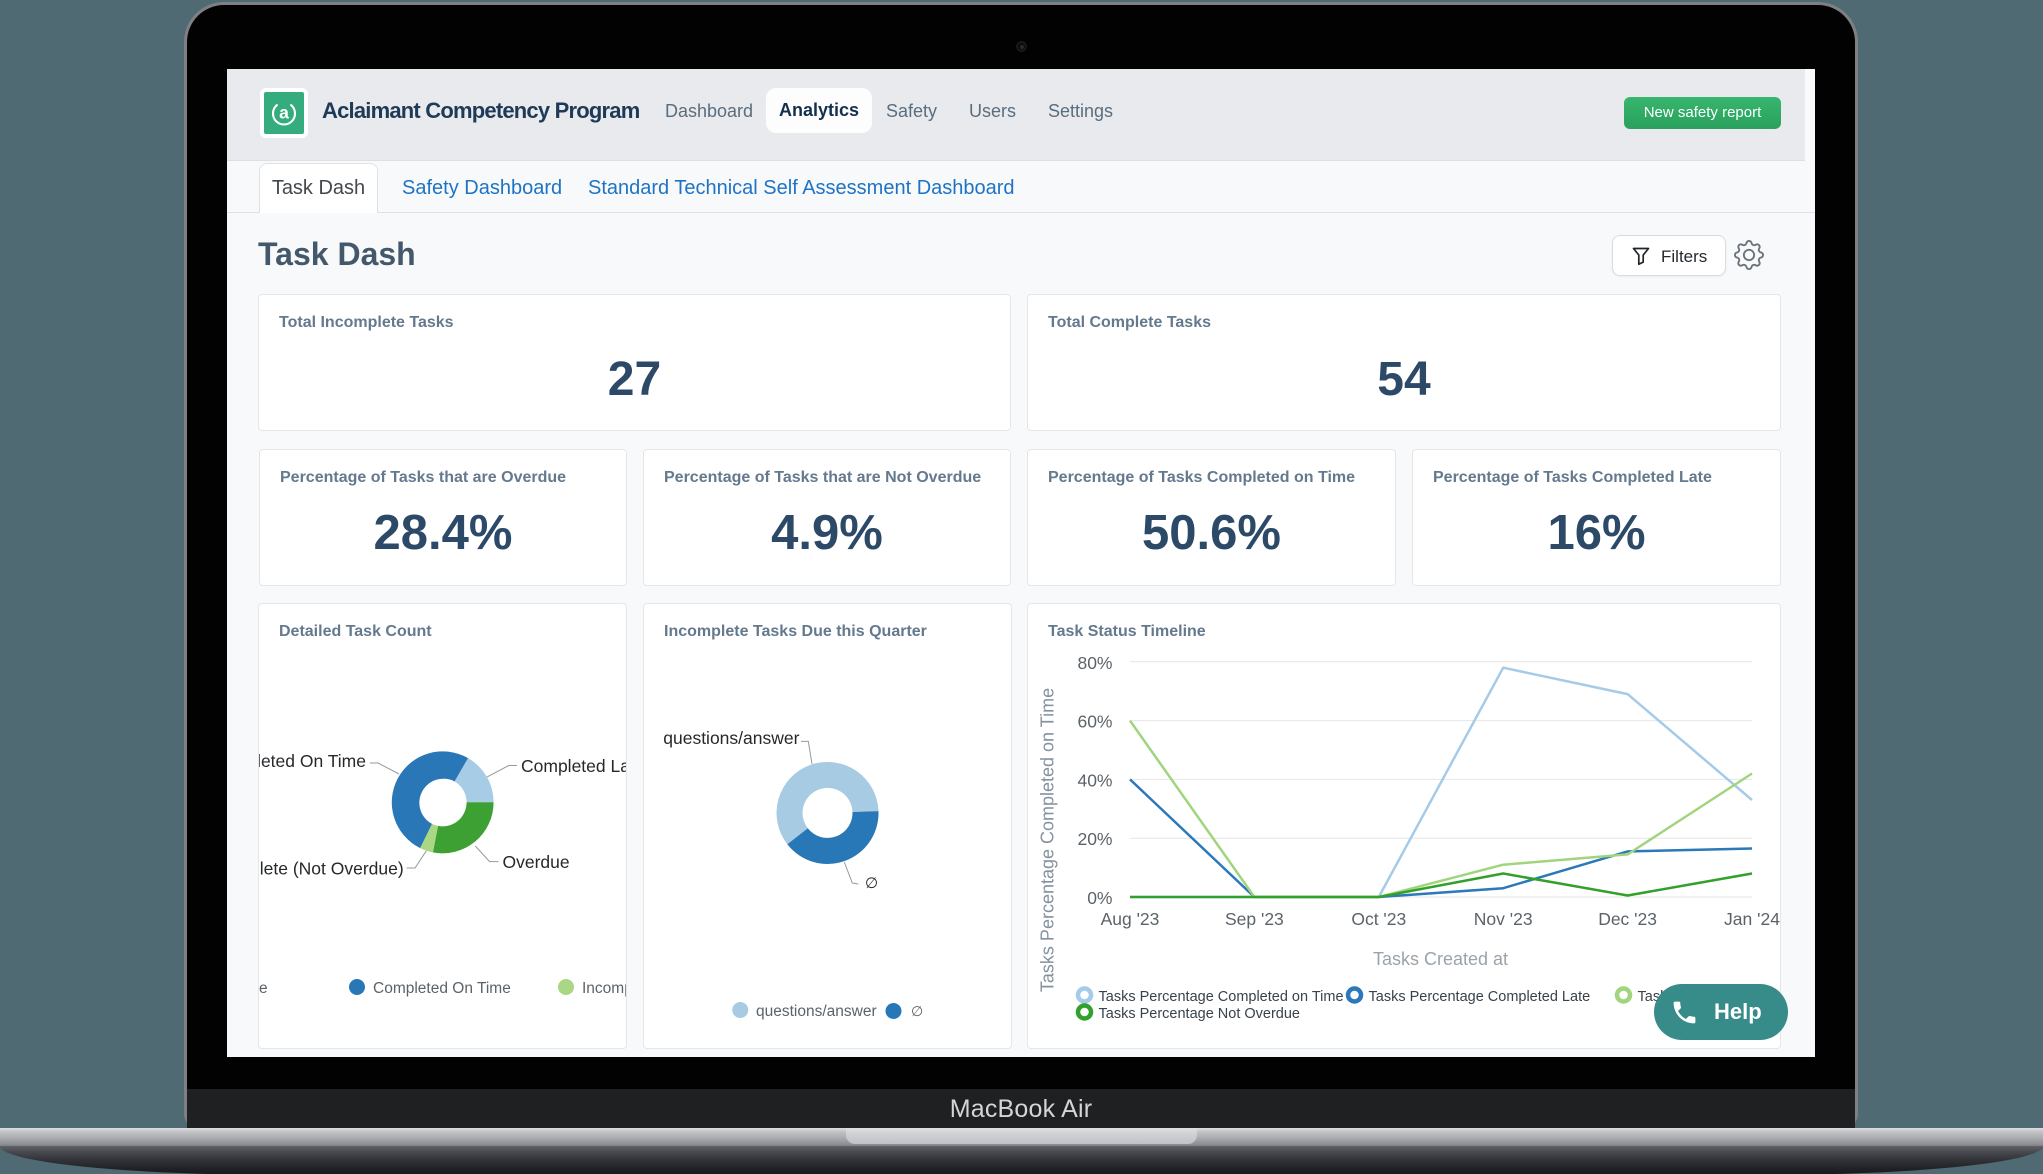 The height and width of the screenshot is (1174, 2043). I want to click on svg-text: Nov '23, so click(1503, 919).